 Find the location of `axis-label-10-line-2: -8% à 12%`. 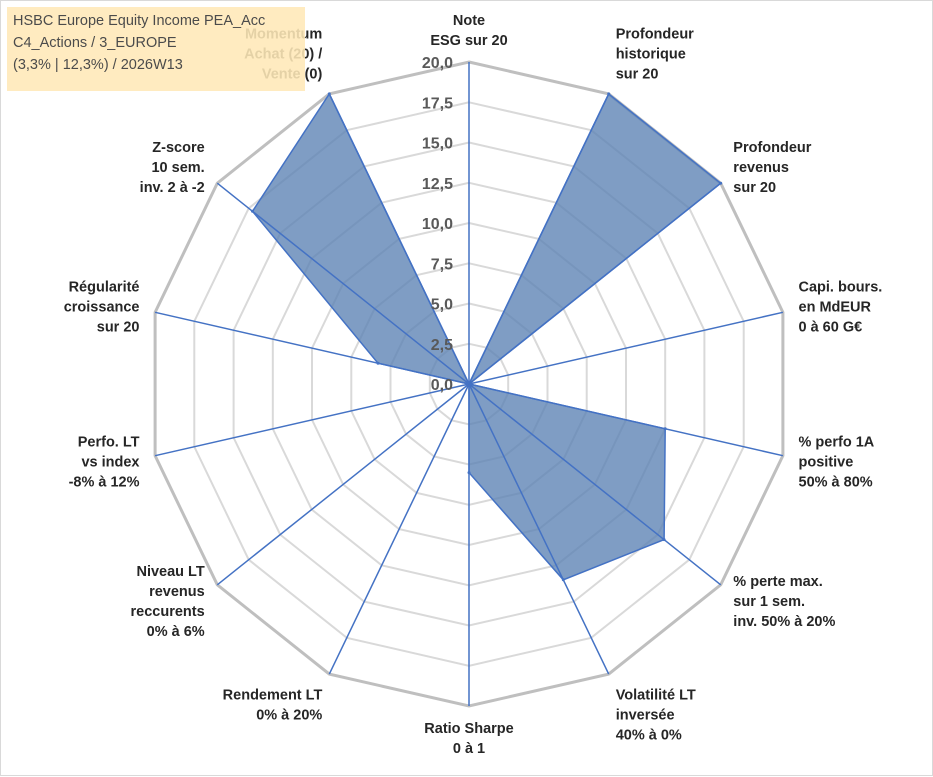

axis-label-10-line-2: -8% à 12% is located at coordinates (104, 482).